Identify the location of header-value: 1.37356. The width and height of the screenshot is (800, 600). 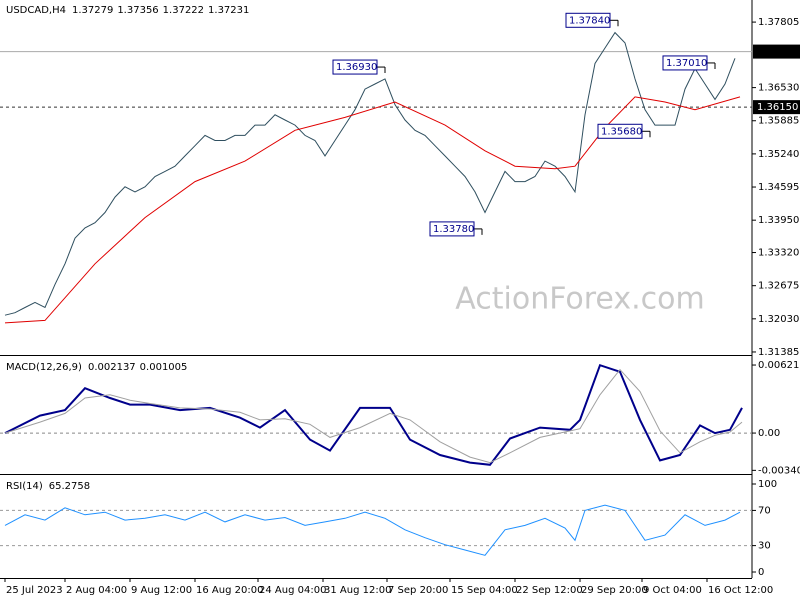
(137, 10).